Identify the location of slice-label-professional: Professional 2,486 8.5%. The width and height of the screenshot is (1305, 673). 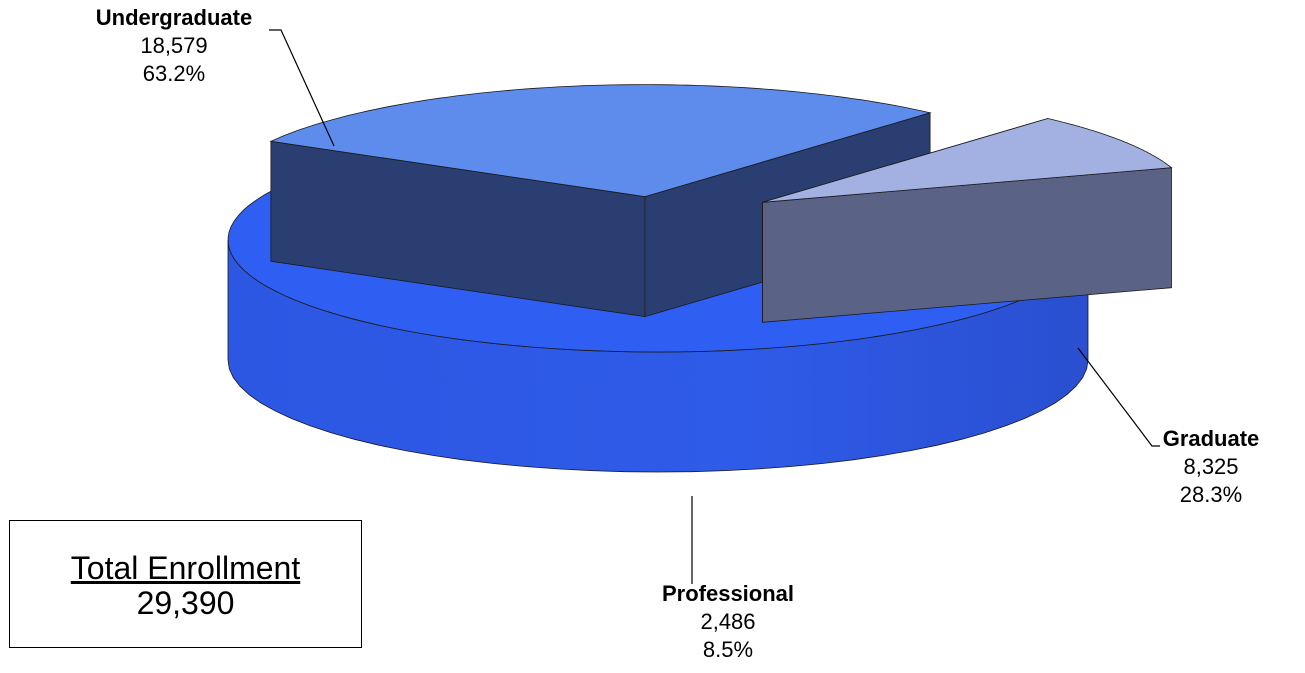
(728, 622).